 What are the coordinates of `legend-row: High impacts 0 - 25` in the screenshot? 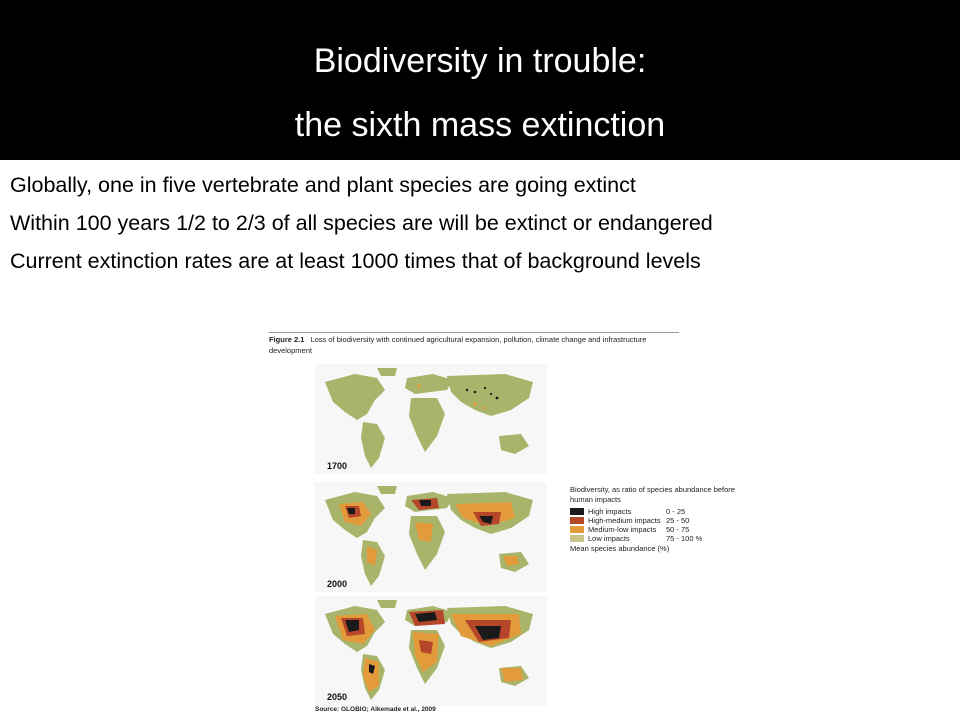 It's located at (657, 511).